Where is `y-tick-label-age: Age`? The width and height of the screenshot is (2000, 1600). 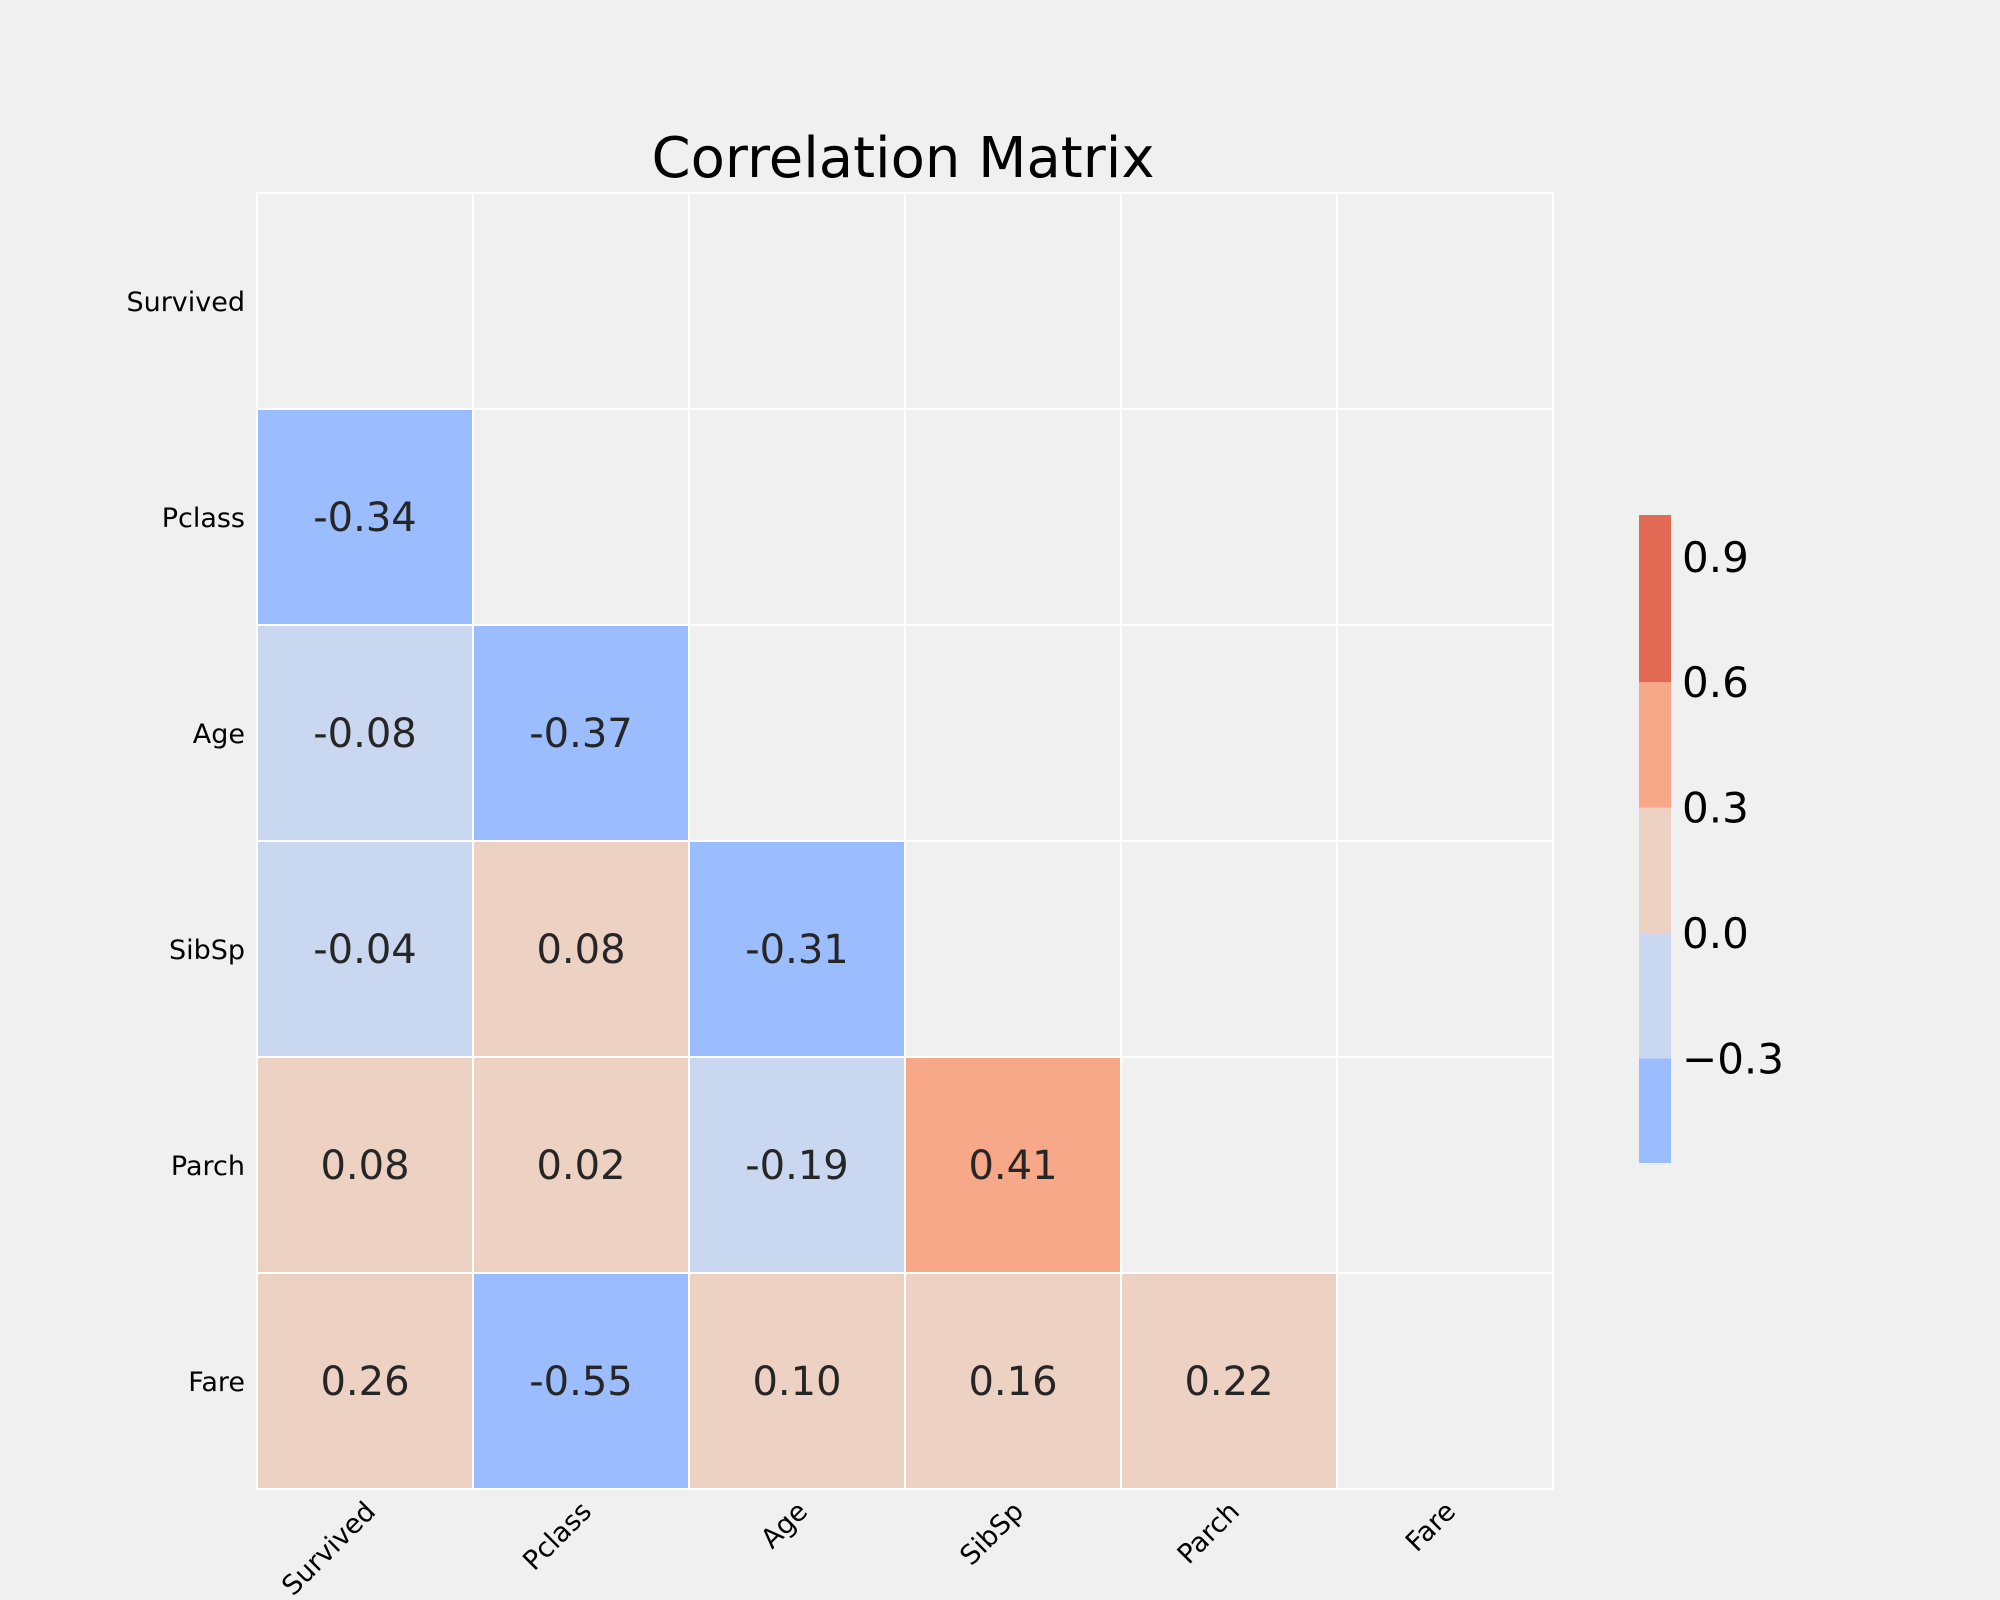
y-tick-label-age: Age is located at coordinates (219, 734).